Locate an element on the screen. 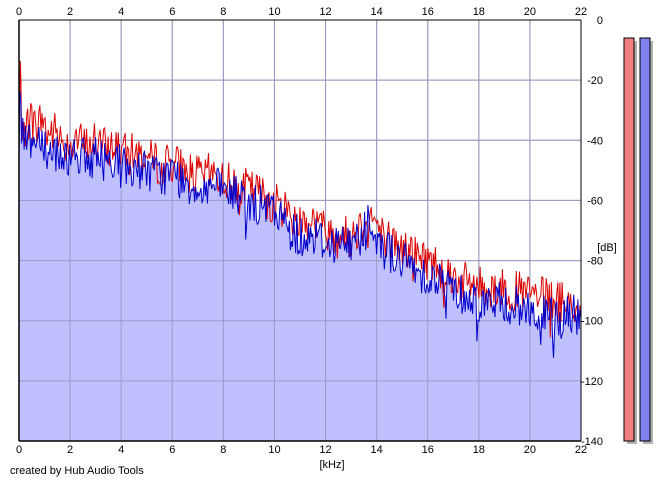 The height and width of the screenshot is (481, 664). x-tick-label-top: 18 is located at coordinates (479, 12).